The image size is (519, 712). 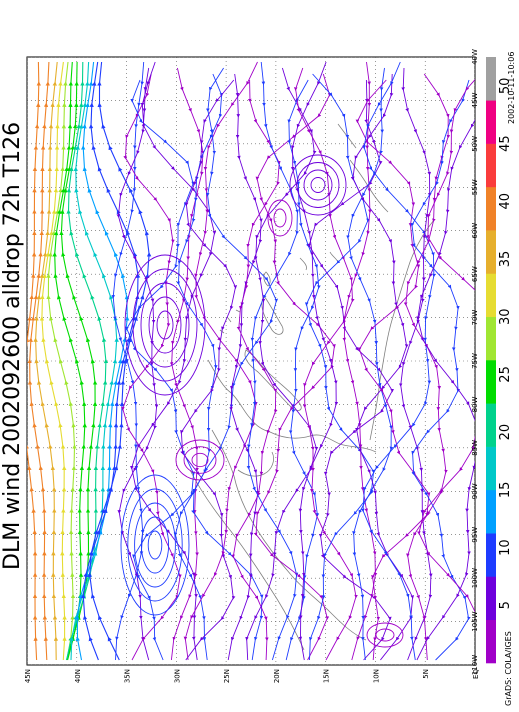 What do you see at coordinates (252, 676) in the screenshot?
I see `latitude-labels: EQ 5N 10N 15N 20N 25N 30N 35N 40N 45N` at bounding box center [252, 676].